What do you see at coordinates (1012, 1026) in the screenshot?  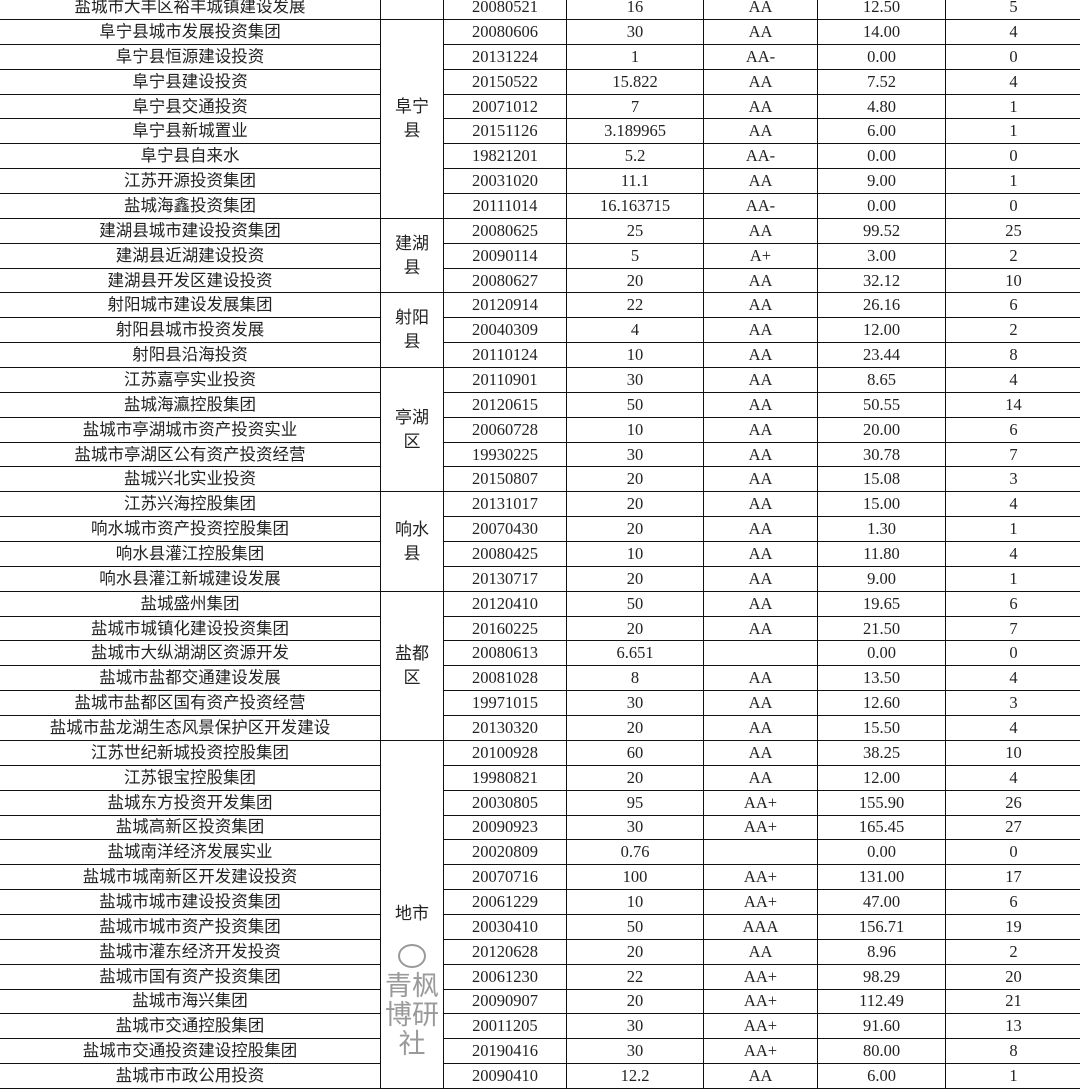 I see `count-cell: 13` at bounding box center [1012, 1026].